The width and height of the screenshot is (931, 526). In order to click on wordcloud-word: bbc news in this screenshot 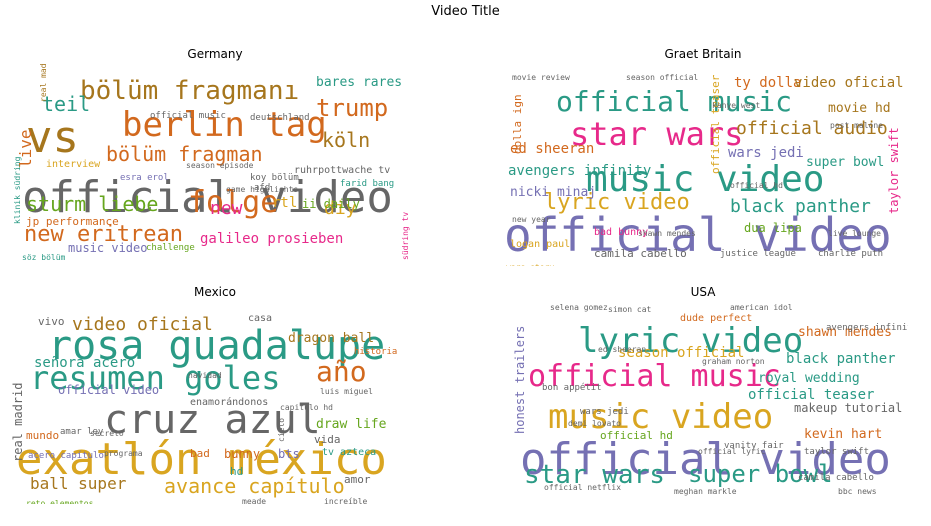, I will do `click(857, 491)`.